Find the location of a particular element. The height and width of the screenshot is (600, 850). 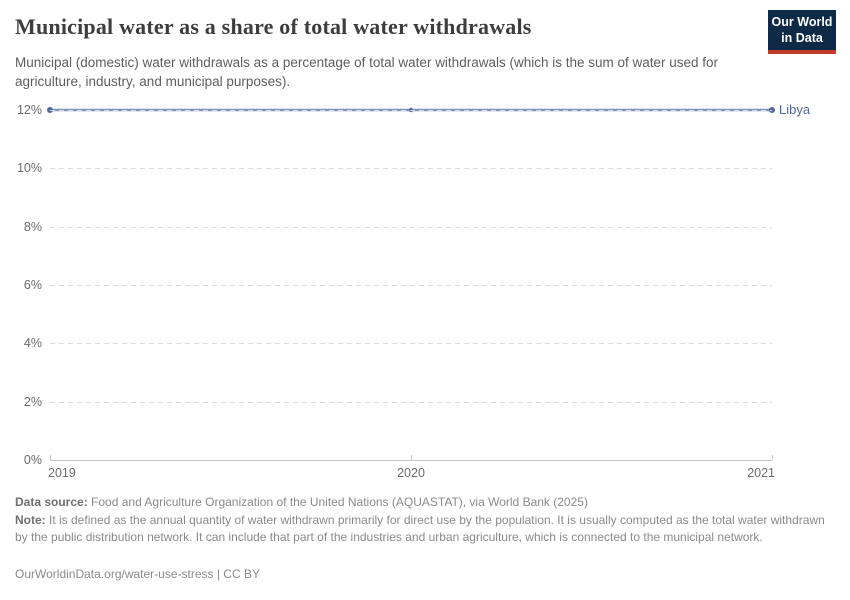

series-label-libya: Libya is located at coordinates (795, 109).